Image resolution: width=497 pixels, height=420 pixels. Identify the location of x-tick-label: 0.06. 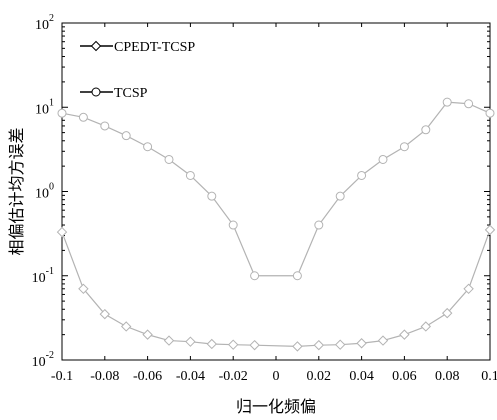
(404, 376).